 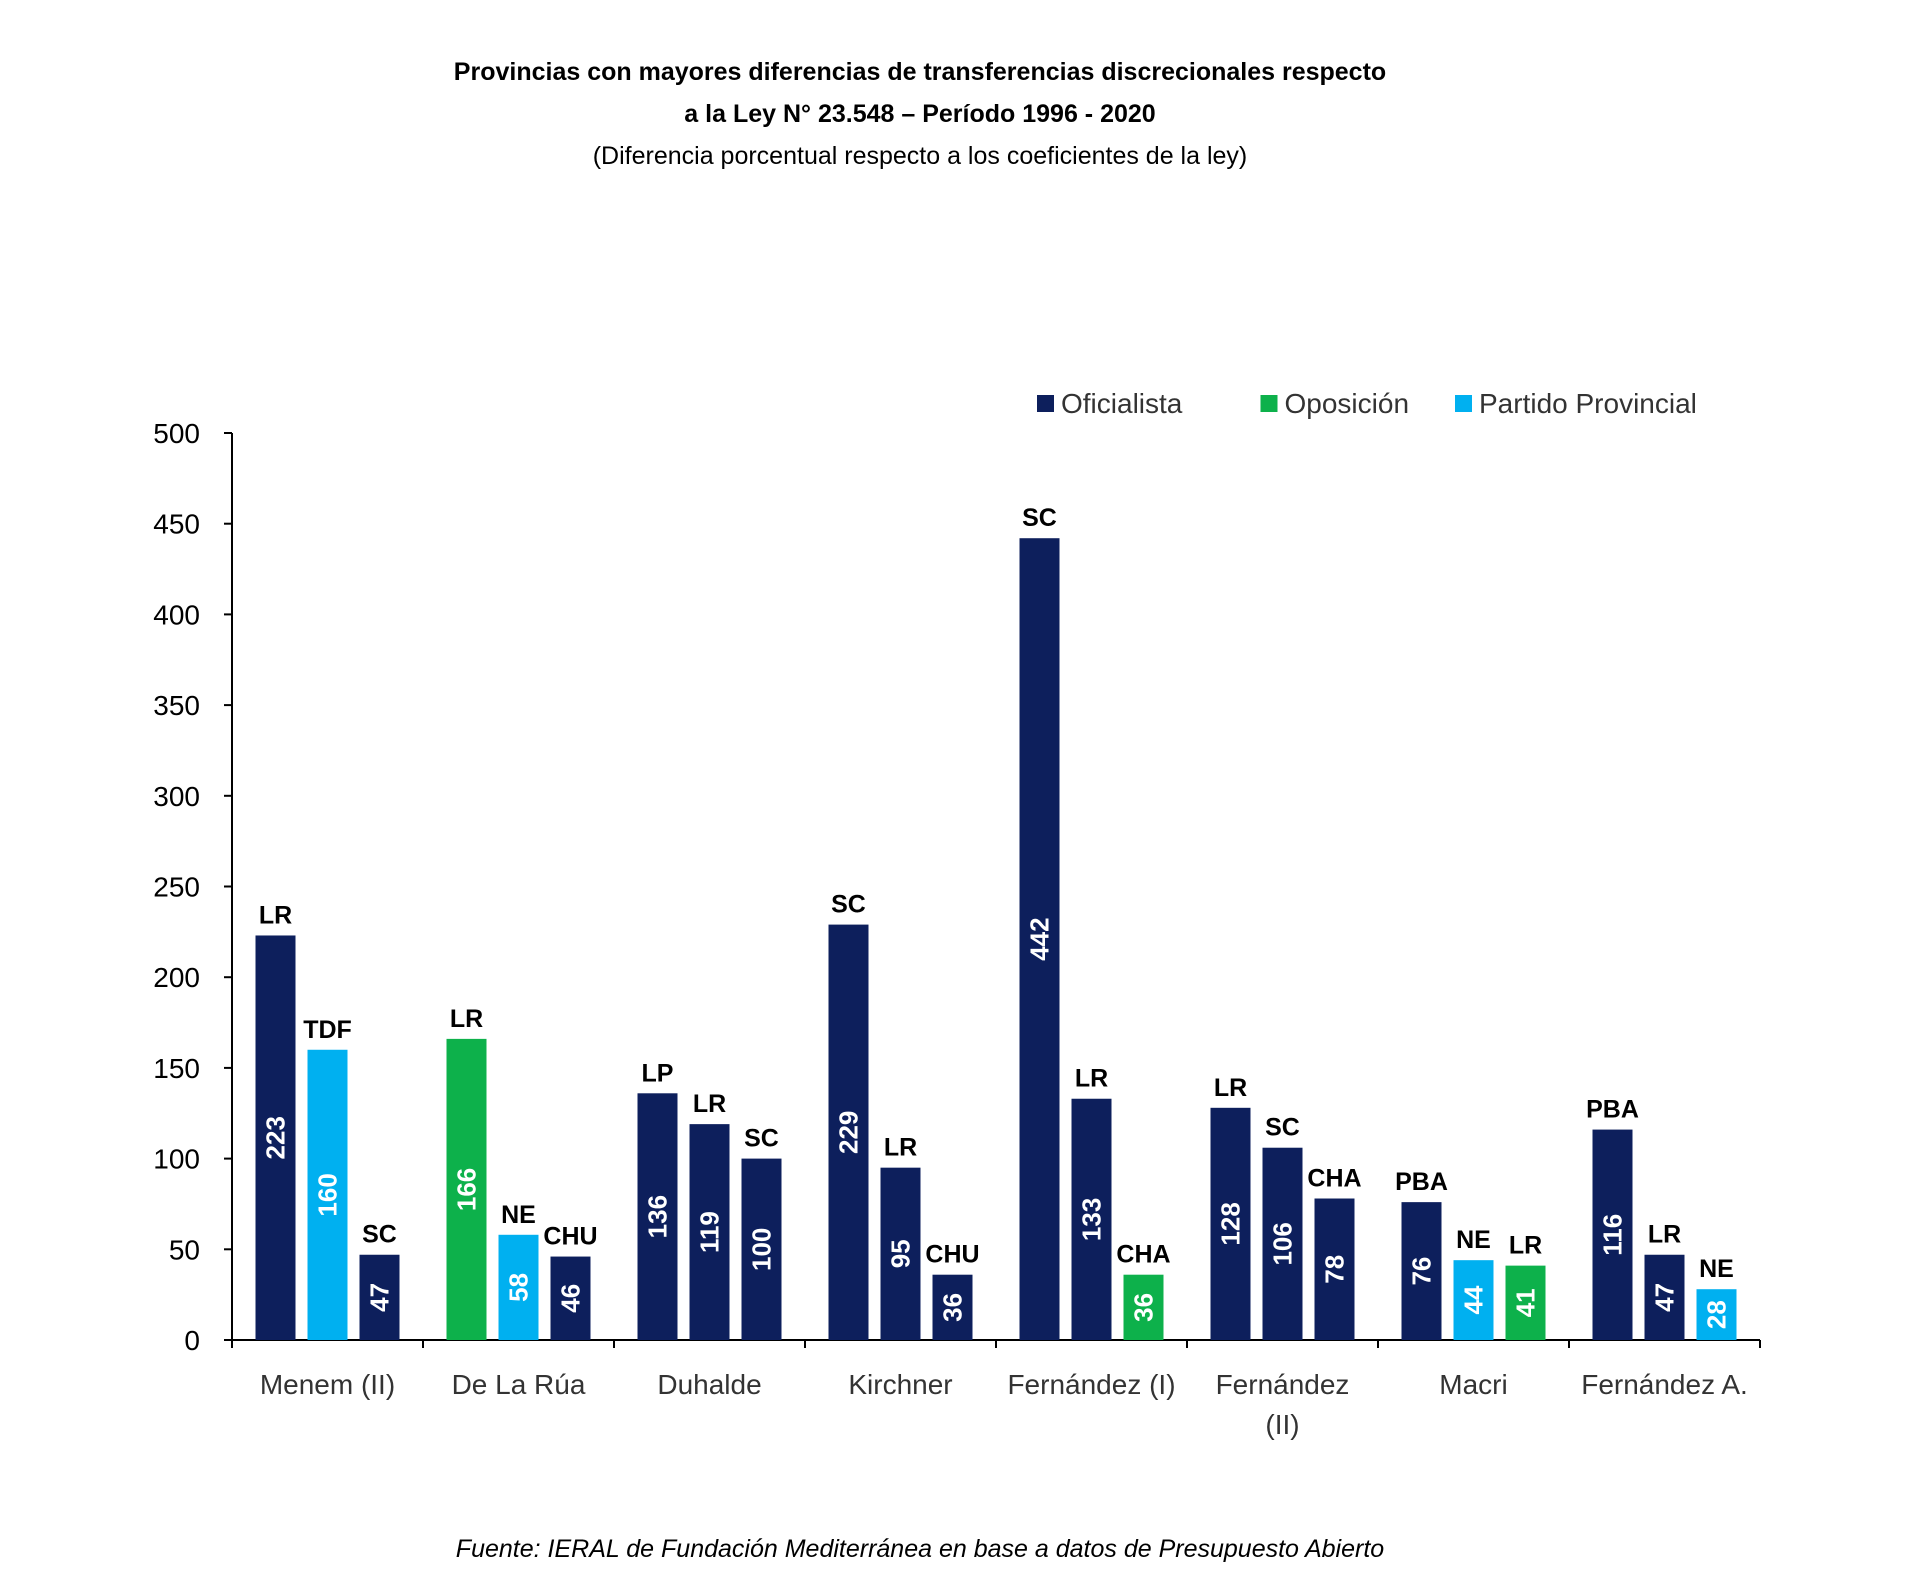 I want to click on x-category-label: Fernández, so click(x=1283, y=1384).